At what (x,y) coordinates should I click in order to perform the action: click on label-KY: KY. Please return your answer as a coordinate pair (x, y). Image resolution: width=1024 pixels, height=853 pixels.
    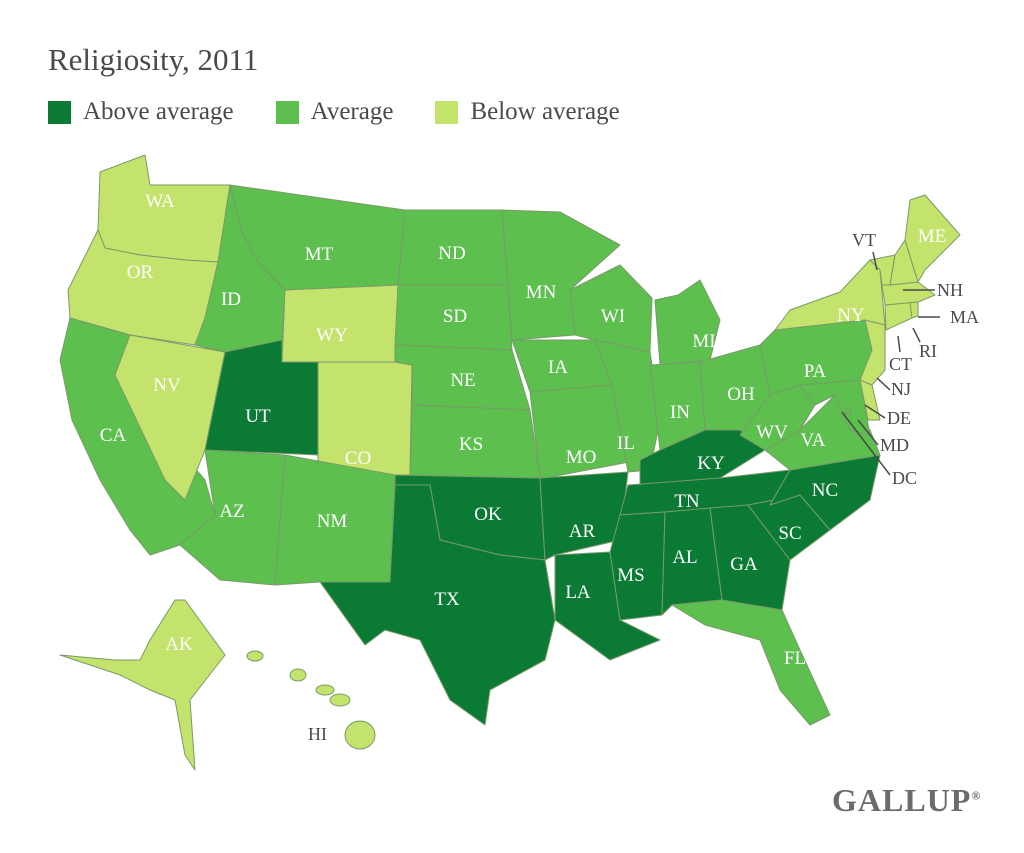
    Looking at the image, I should click on (711, 463).